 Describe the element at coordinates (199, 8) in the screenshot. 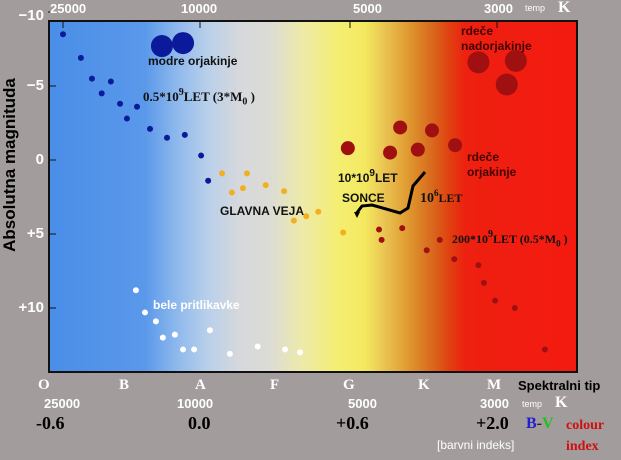

I see `top-temp-tick: 10000` at that location.